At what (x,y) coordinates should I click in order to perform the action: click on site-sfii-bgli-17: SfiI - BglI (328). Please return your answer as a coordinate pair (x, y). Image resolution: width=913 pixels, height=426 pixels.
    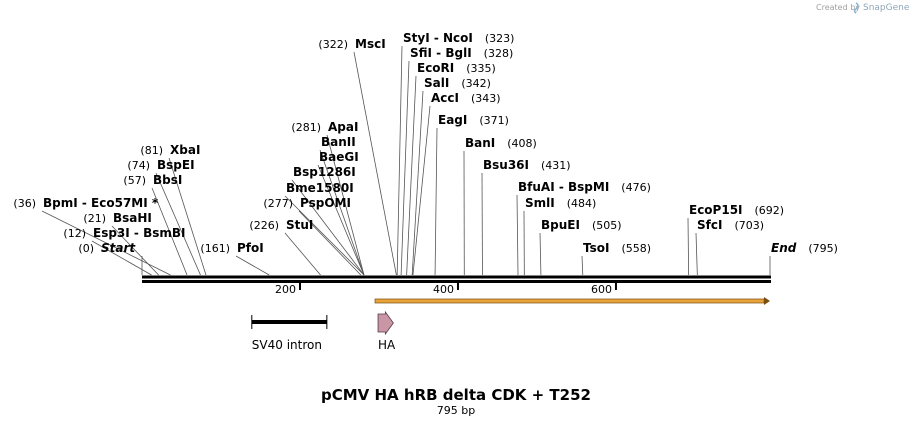
    Looking at the image, I should click on (461, 53).